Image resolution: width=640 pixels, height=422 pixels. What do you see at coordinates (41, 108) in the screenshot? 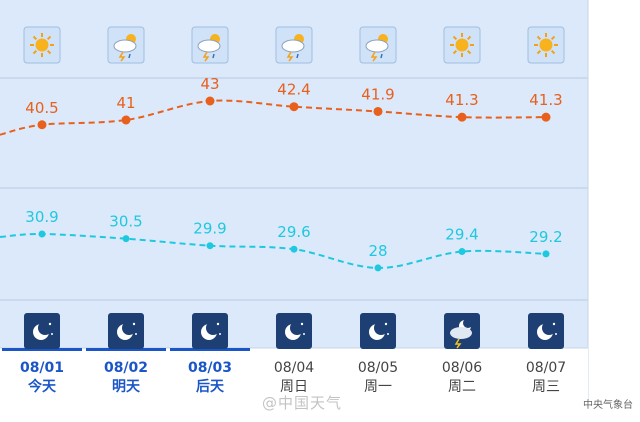
I see `high-temp-label: 40.5` at bounding box center [41, 108].